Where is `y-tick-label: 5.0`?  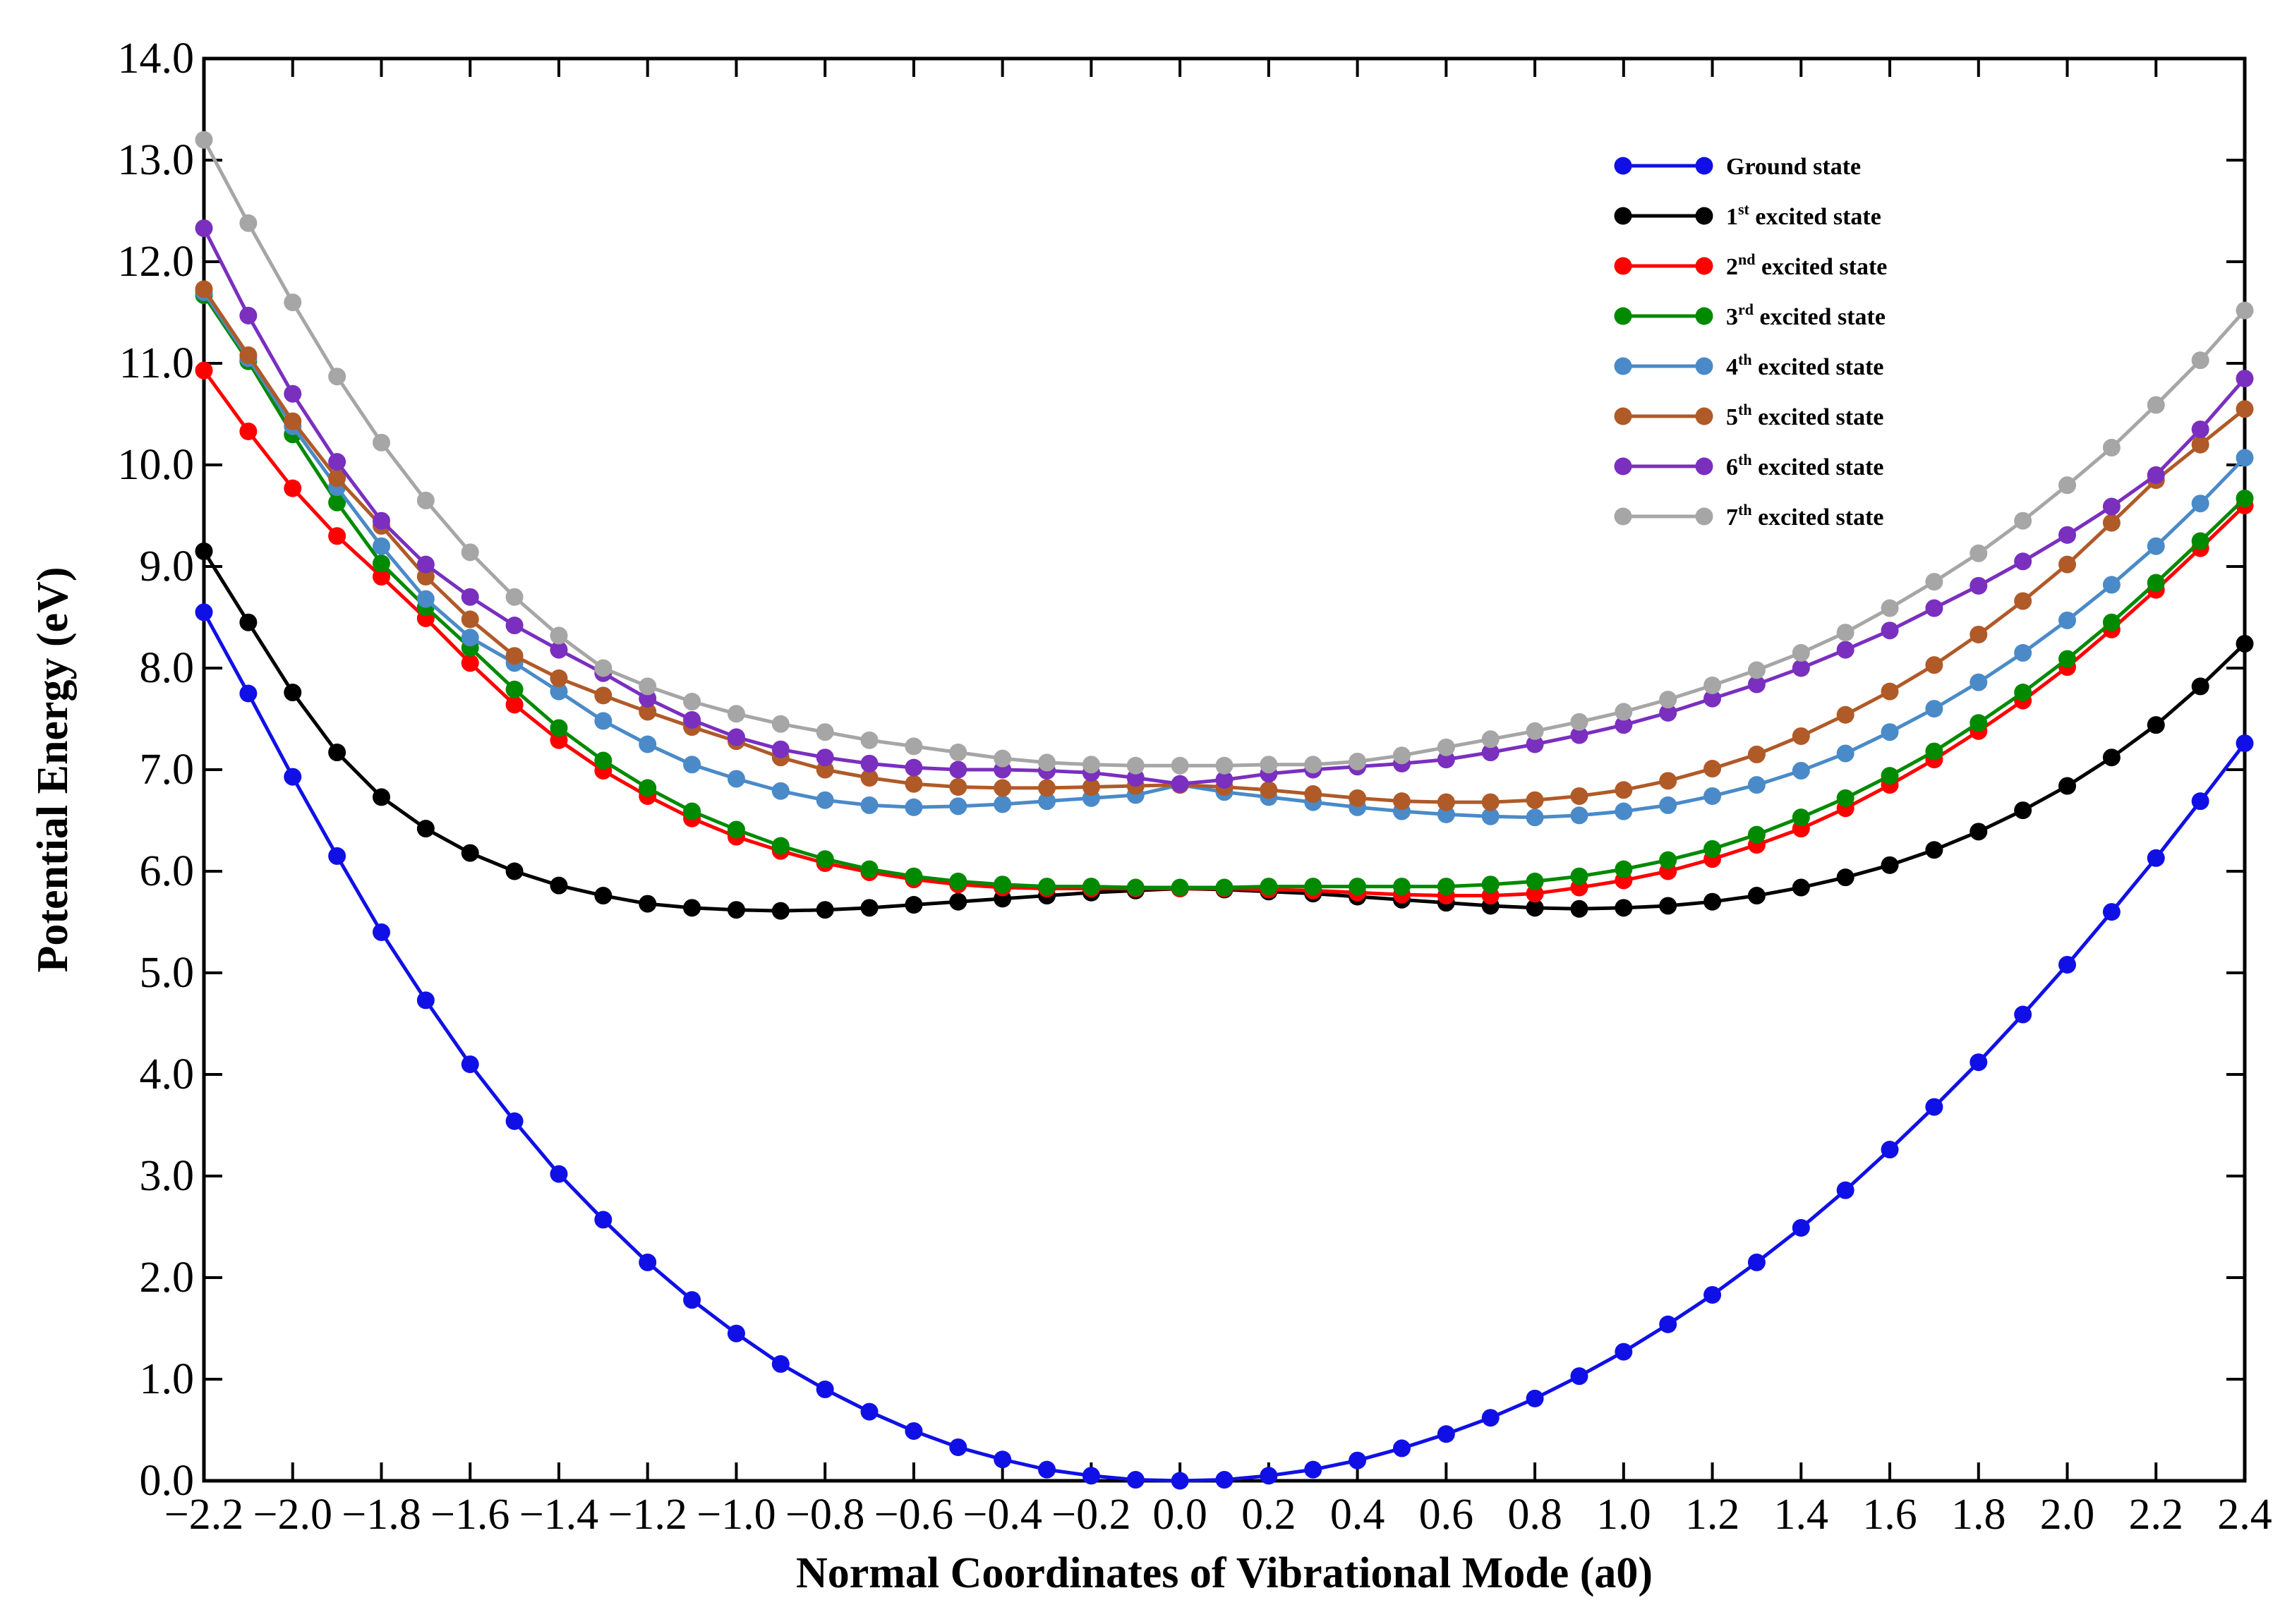 y-tick-label: 5.0 is located at coordinates (168, 973).